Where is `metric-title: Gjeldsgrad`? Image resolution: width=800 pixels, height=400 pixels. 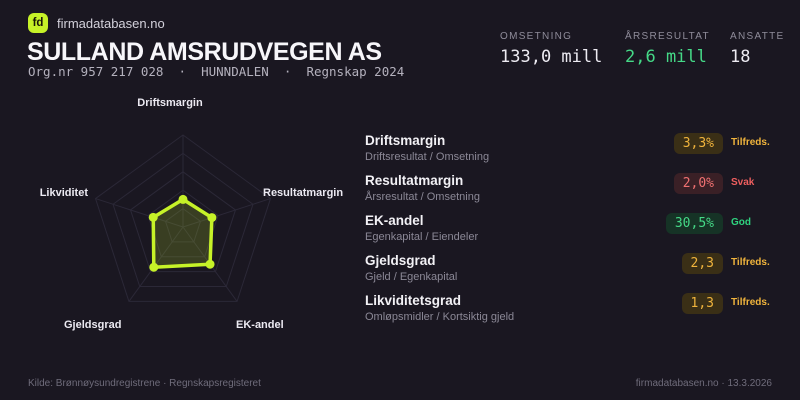
metric-title: Gjeldsgrad is located at coordinates (400, 260).